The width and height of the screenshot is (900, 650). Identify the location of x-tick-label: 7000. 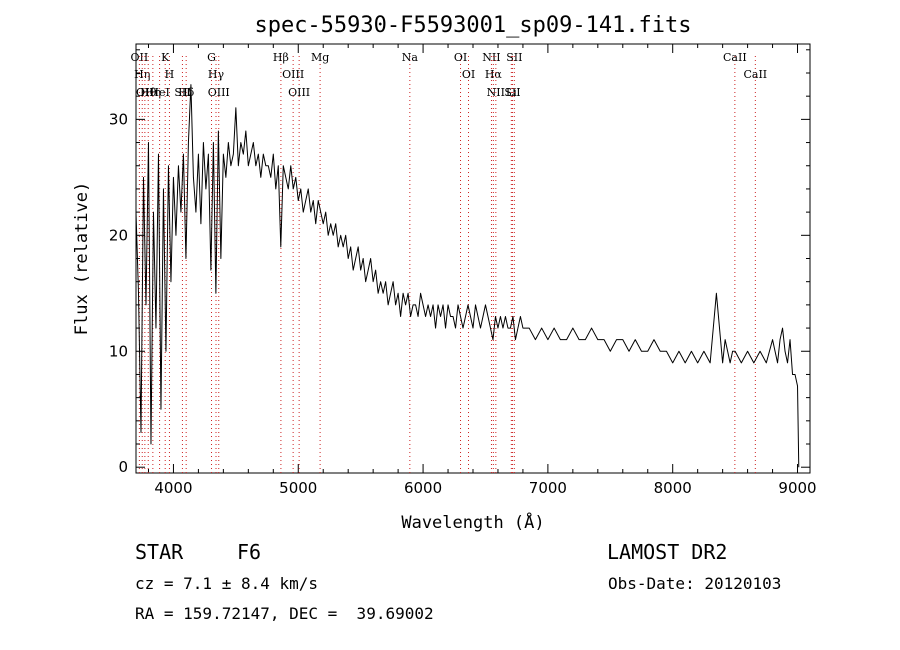
(548, 488).